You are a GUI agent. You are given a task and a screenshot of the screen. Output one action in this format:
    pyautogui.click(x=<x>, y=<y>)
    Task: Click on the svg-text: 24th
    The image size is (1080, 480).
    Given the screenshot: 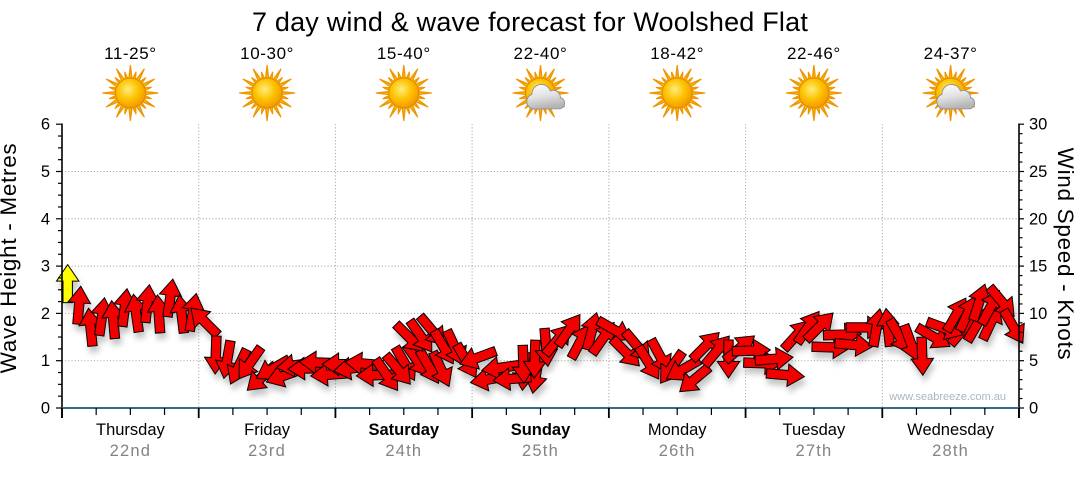 What is the action you would take?
    pyautogui.click(x=403, y=451)
    